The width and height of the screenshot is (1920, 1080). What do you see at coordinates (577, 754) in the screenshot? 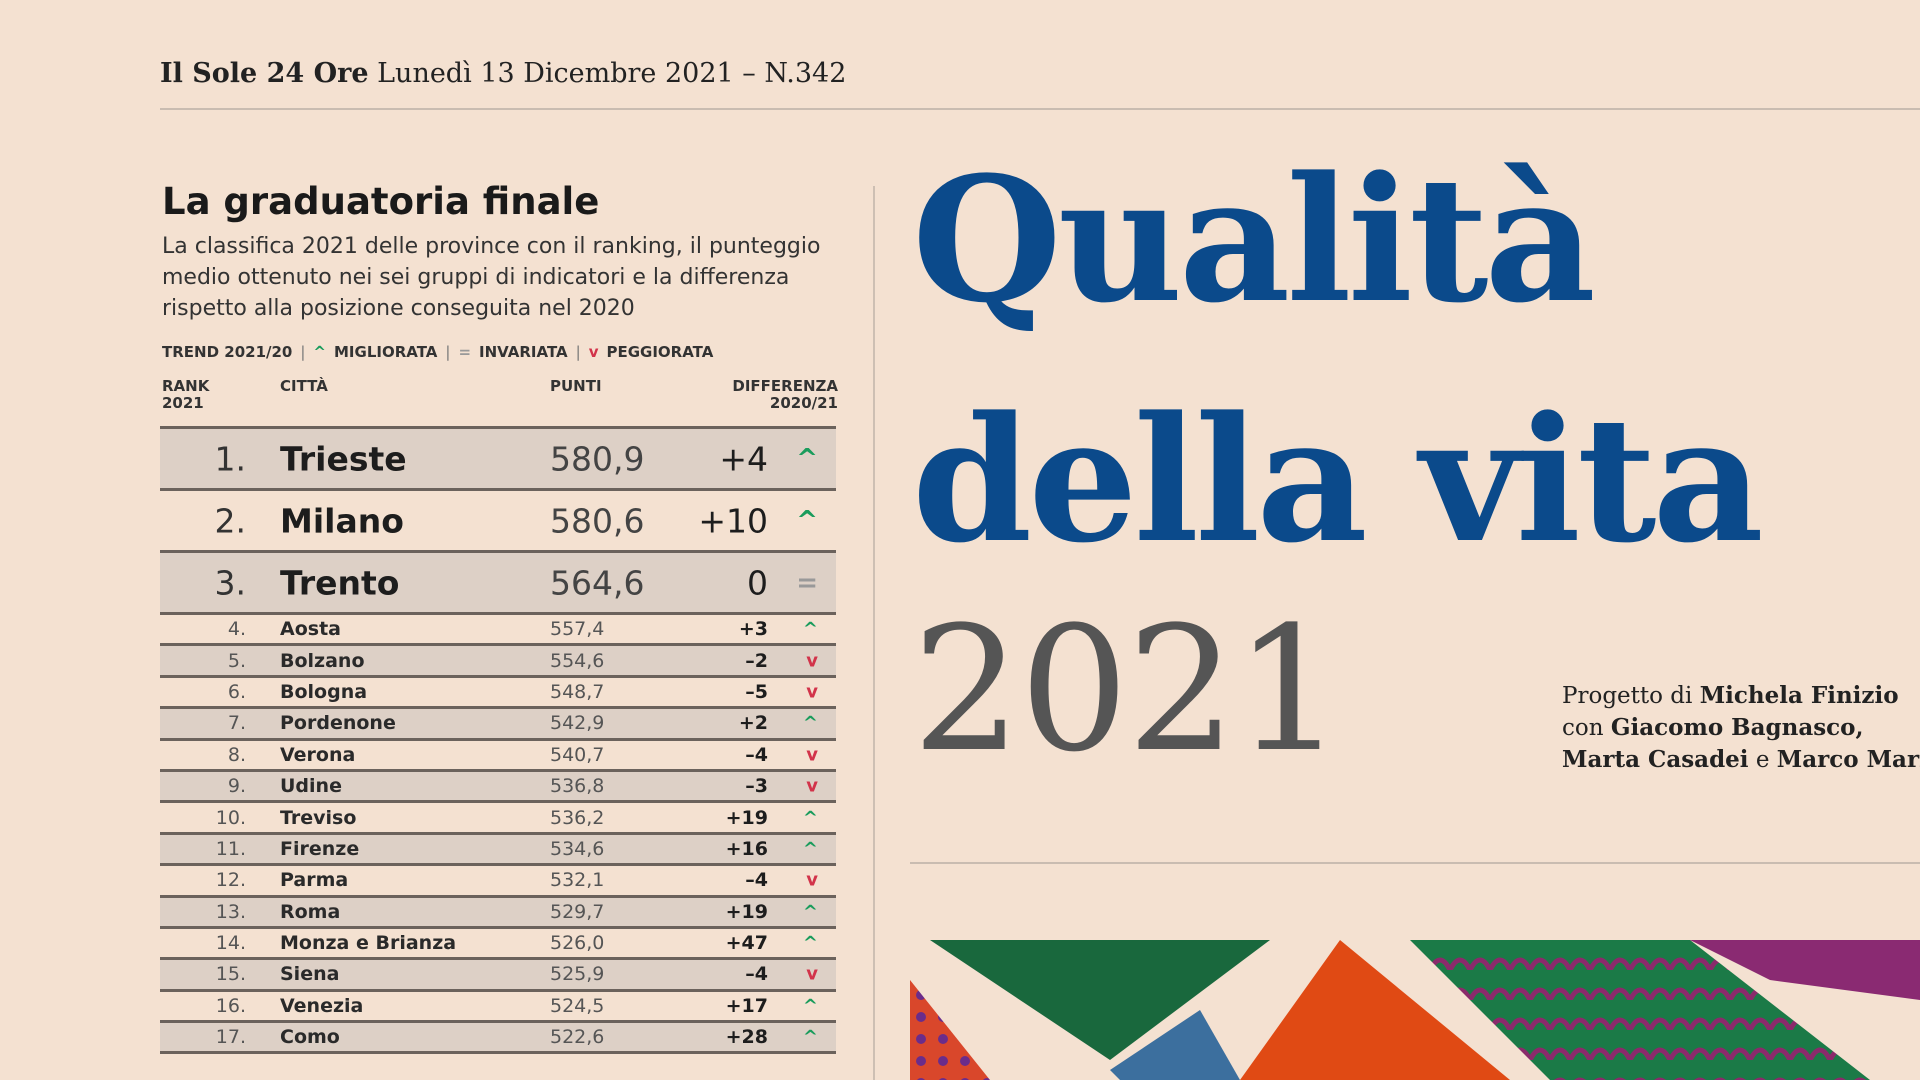
I see `points-cell: 540,7` at bounding box center [577, 754].